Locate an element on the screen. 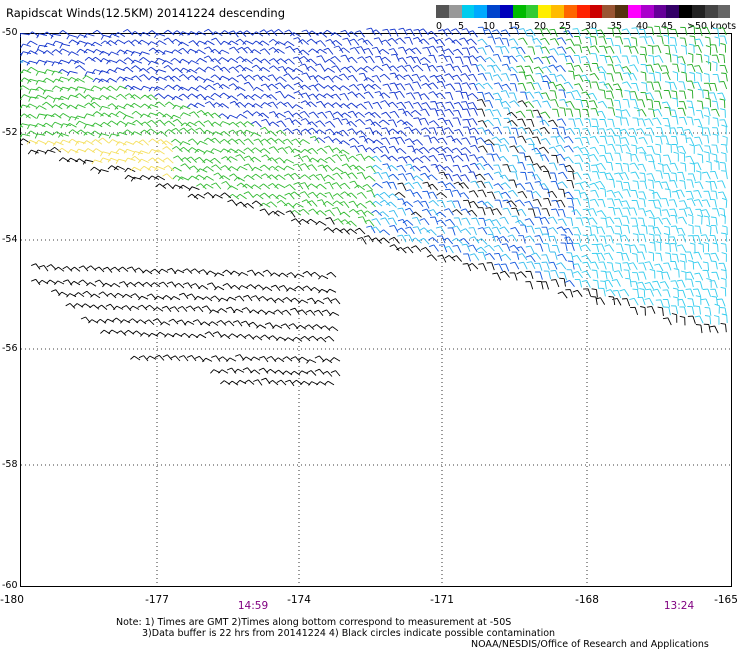  legend-label: 15 is located at coordinates (514, 26).